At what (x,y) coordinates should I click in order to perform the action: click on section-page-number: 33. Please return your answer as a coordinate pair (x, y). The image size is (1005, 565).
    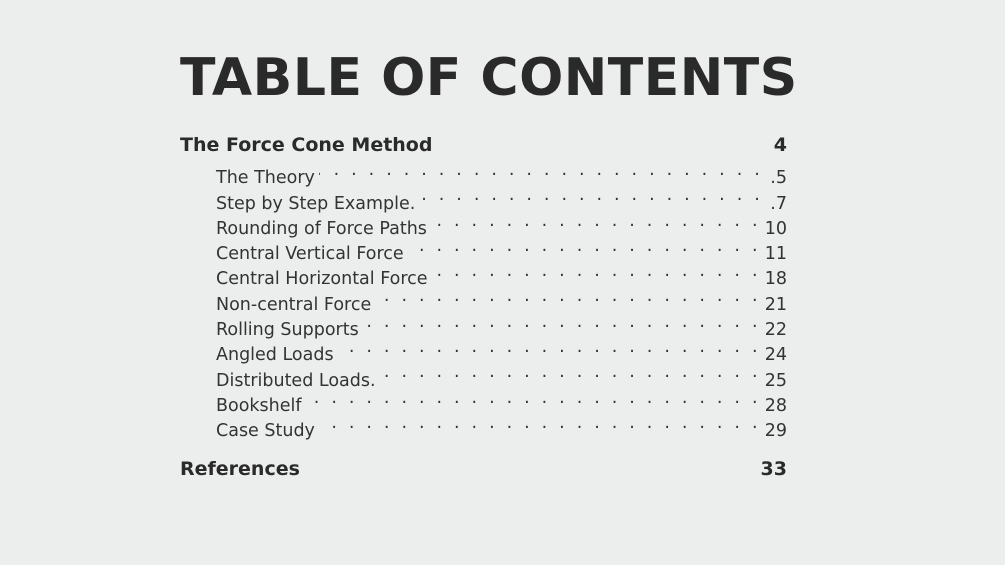
    Looking at the image, I should click on (773, 469).